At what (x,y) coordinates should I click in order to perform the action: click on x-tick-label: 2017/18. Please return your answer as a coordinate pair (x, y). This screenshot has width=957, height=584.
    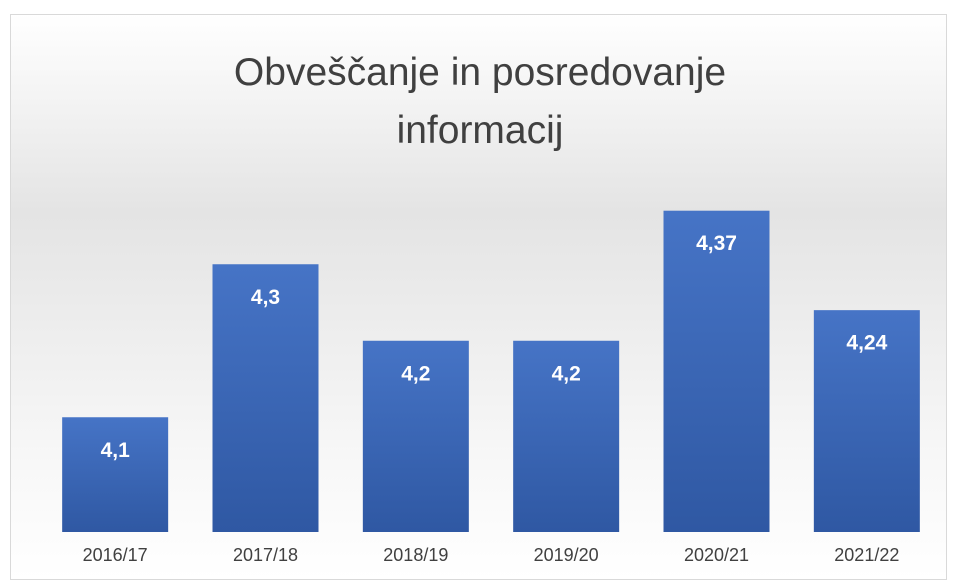
    Looking at the image, I should click on (265, 555).